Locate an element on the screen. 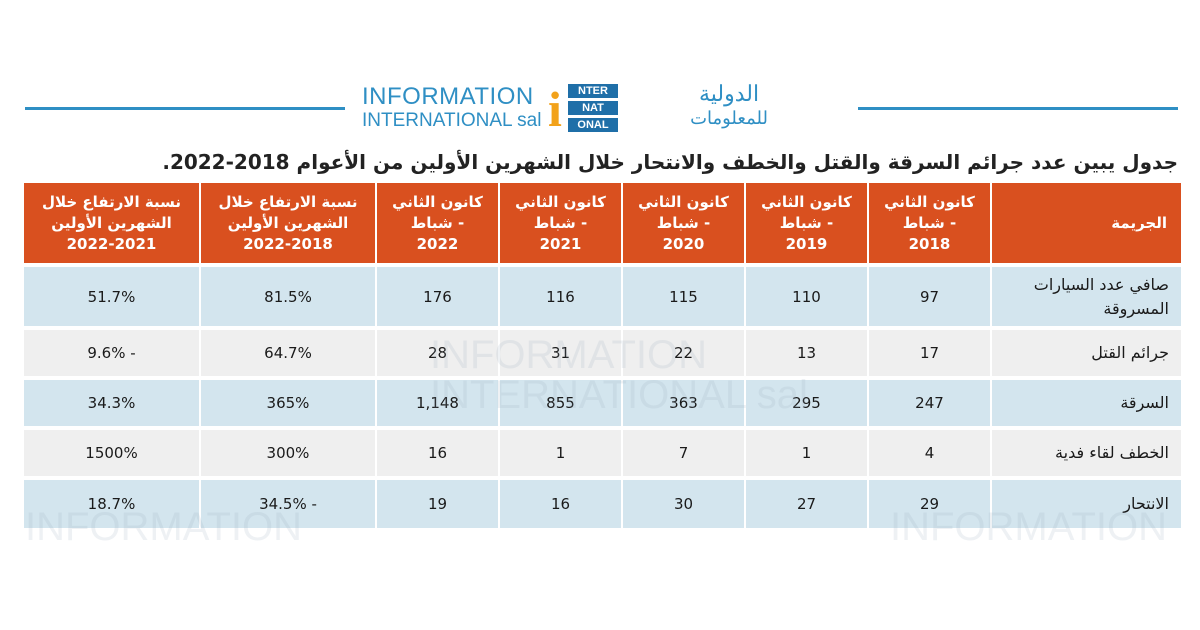 The width and height of the screenshot is (1200, 630). value-cell: 17 is located at coordinates (929, 352).